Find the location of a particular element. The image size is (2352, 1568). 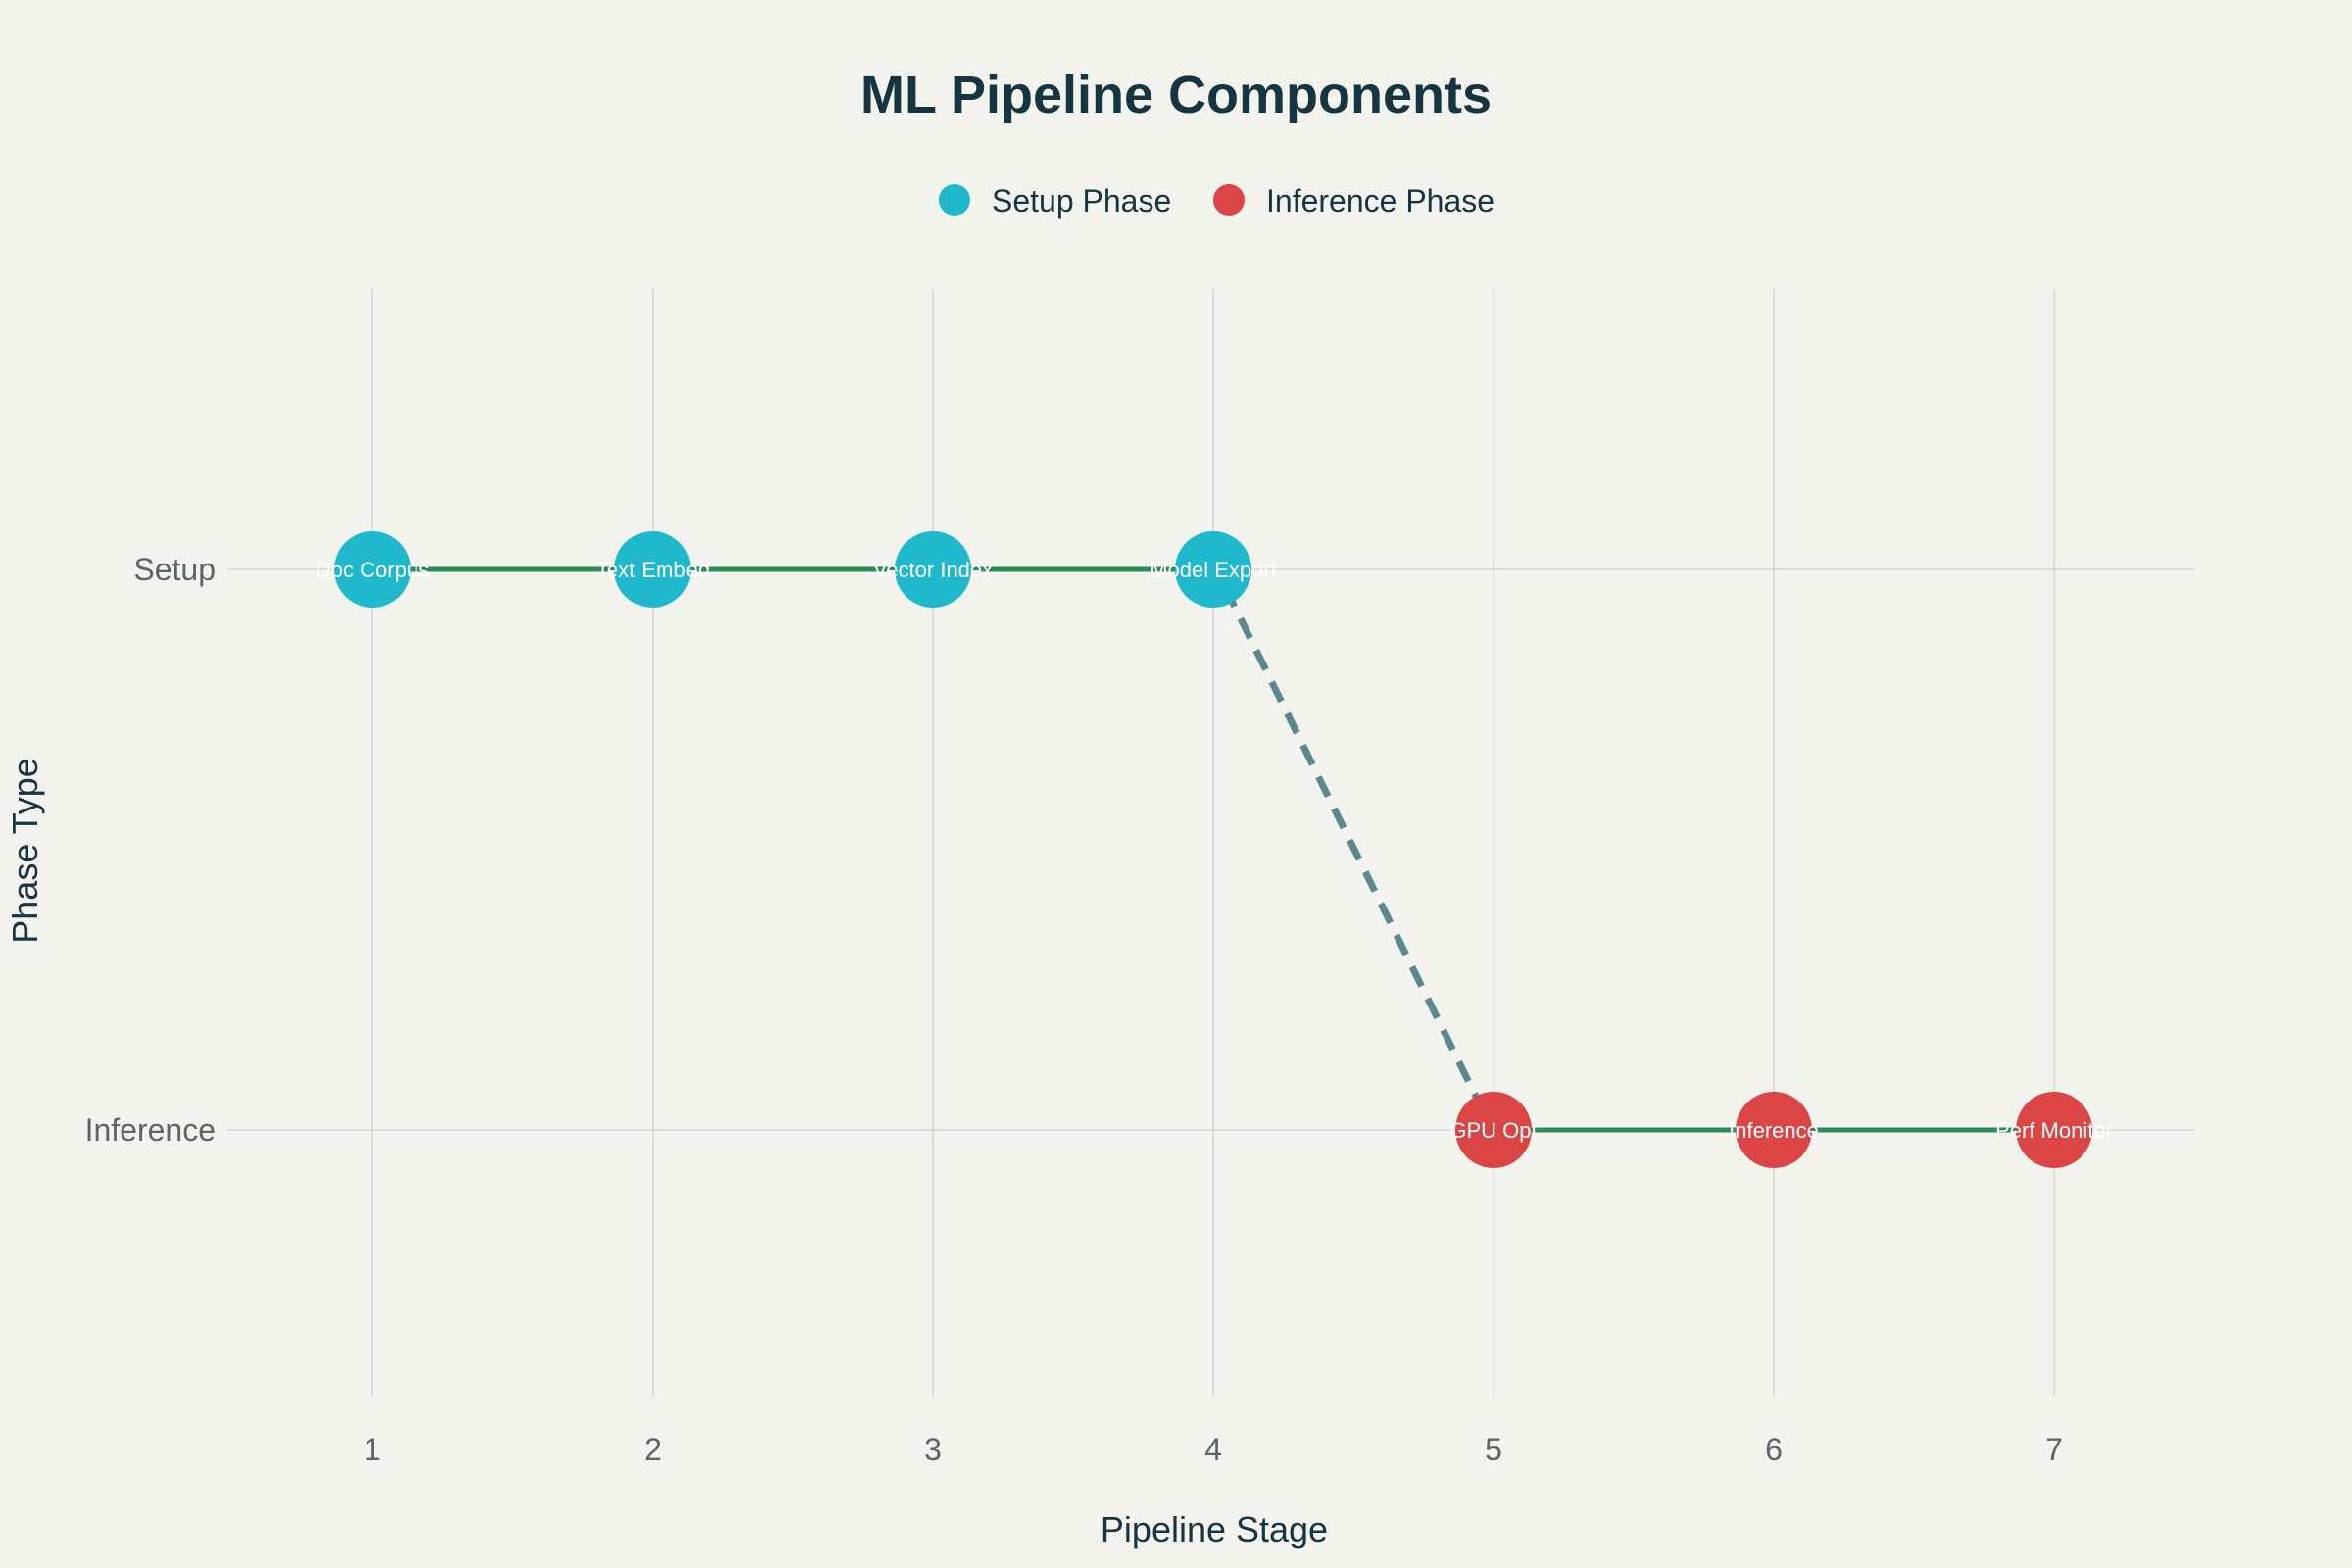

chart-title: ML Pipeline Components is located at coordinates (1176, 95).